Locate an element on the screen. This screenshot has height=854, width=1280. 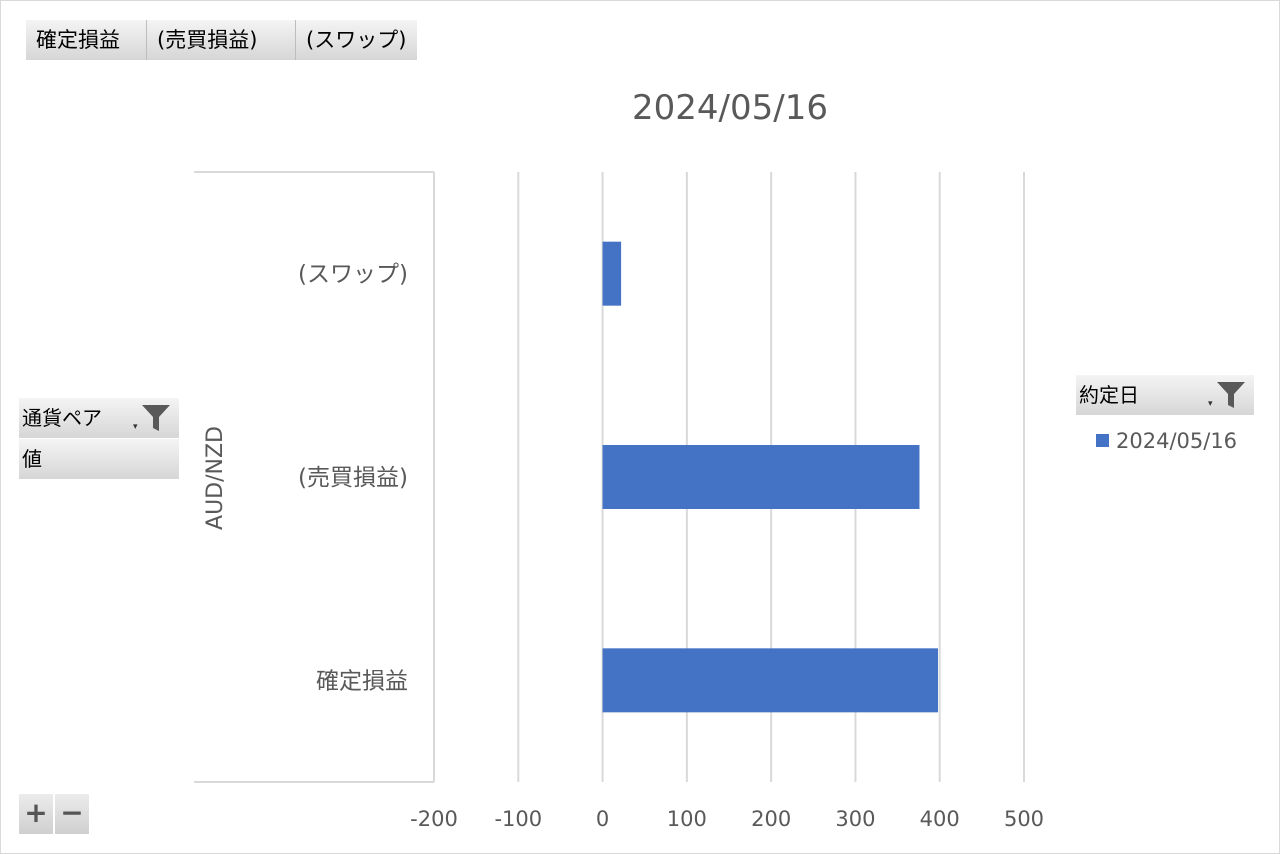
legend-swatch is located at coordinates (1102, 440).